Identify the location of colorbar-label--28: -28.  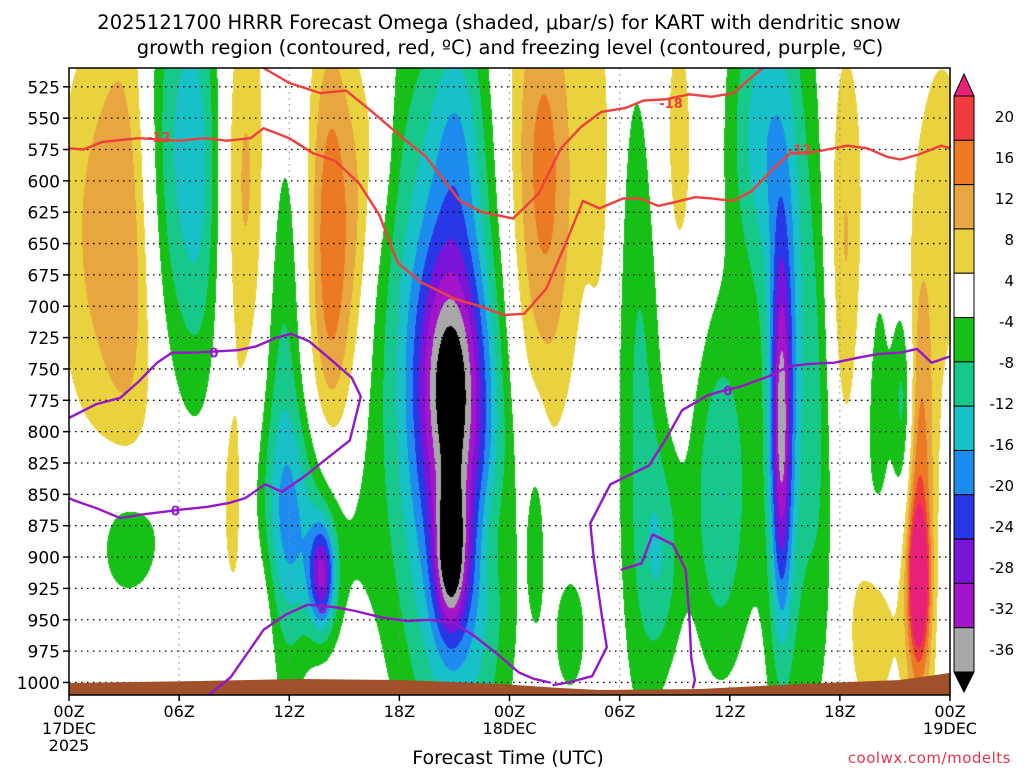
(1002, 568).